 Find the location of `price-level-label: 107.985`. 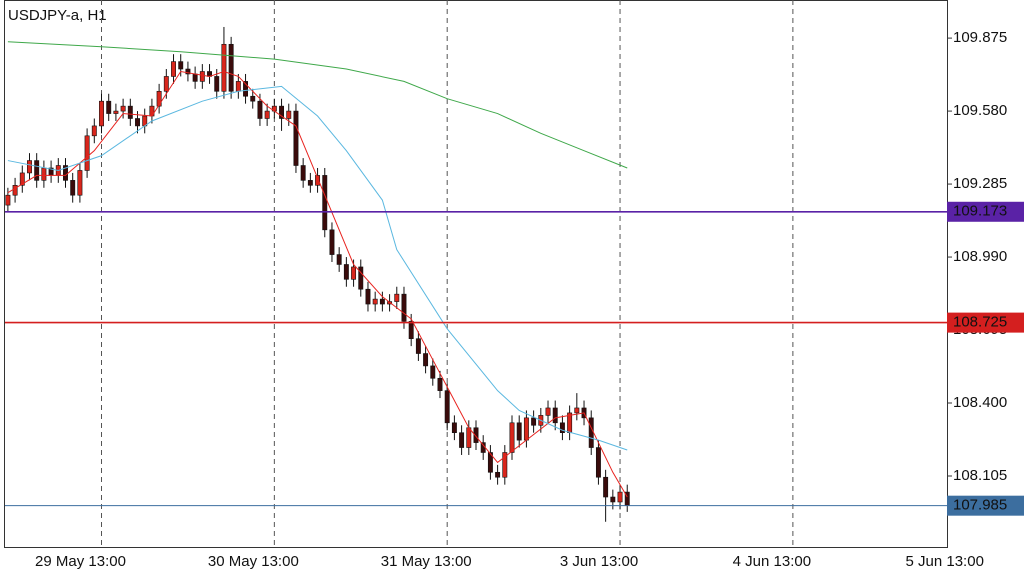

price-level-label: 107.985 is located at coordinates (980, 505).